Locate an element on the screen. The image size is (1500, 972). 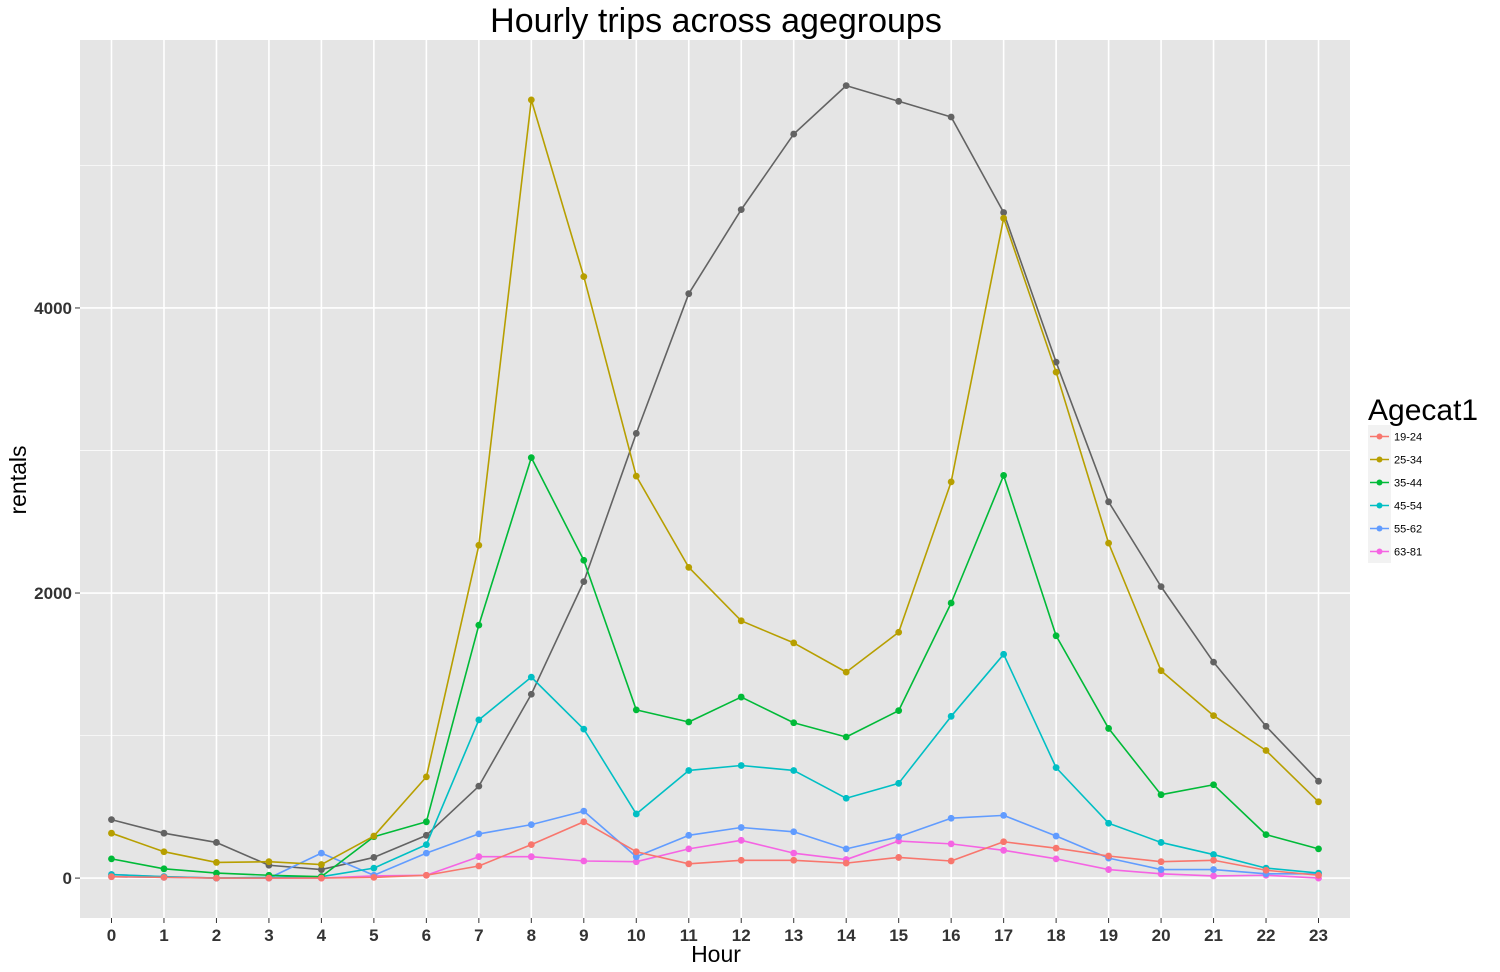
x-tick-label: 12 is located at coordinates (741, 935).